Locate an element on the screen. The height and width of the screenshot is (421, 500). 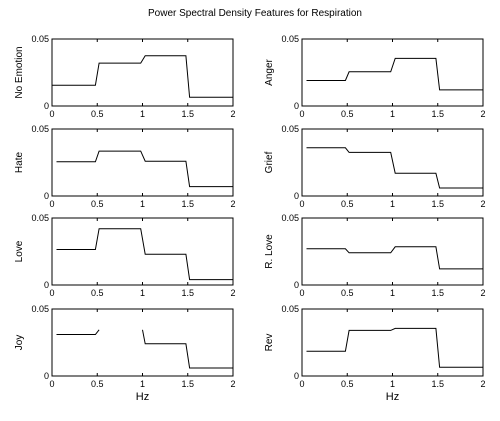
subplot-panel: 0 0.5 1 1.5 2 0 0.05 Love is located at coordinates (125, 255).